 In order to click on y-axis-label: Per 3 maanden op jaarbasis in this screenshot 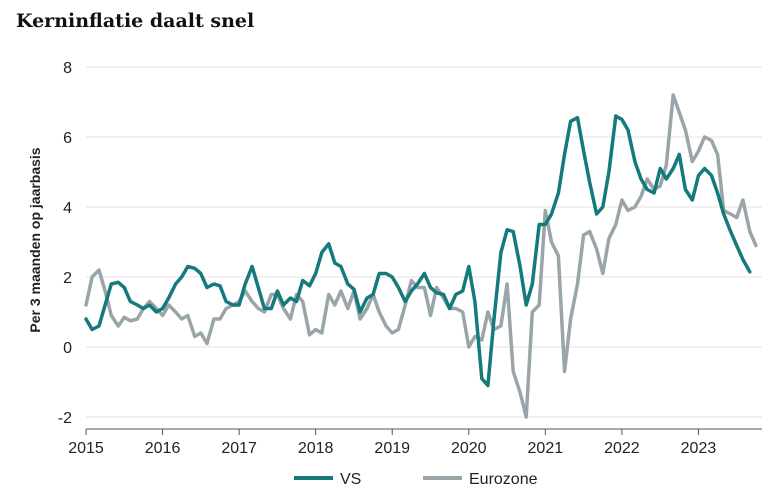, I will do `click(35, 239)`.